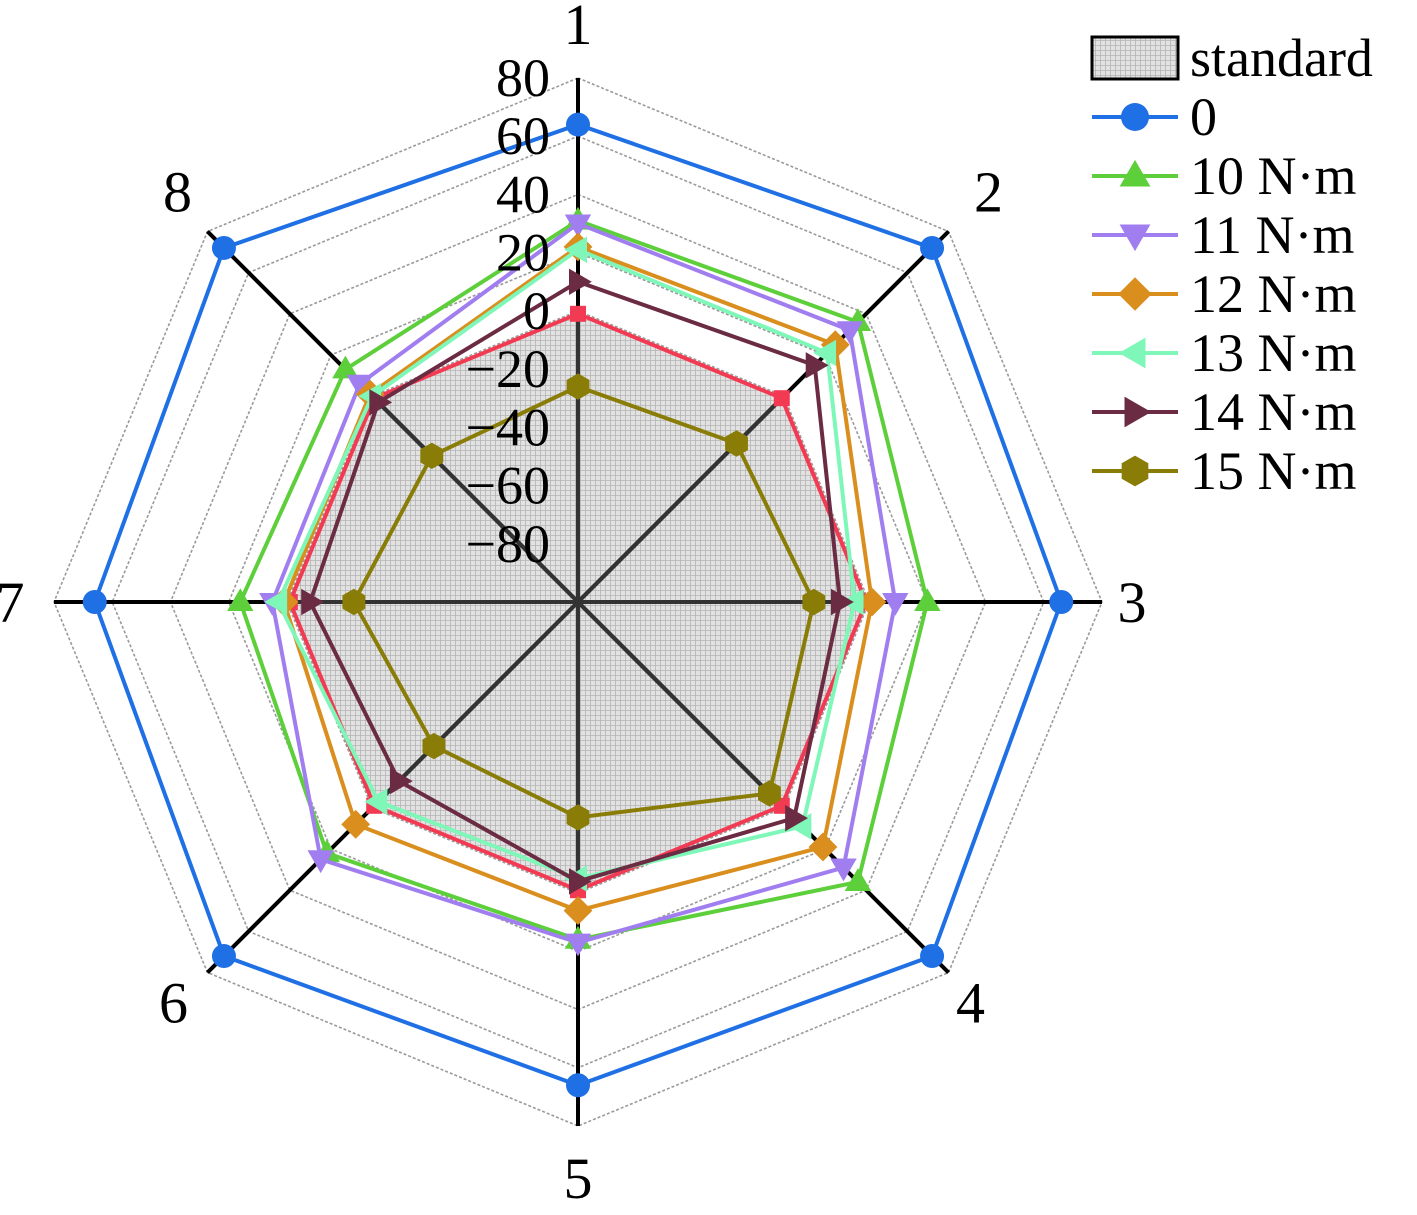  I want to click on legend-item: 14 N·m, so click(1224, 412).